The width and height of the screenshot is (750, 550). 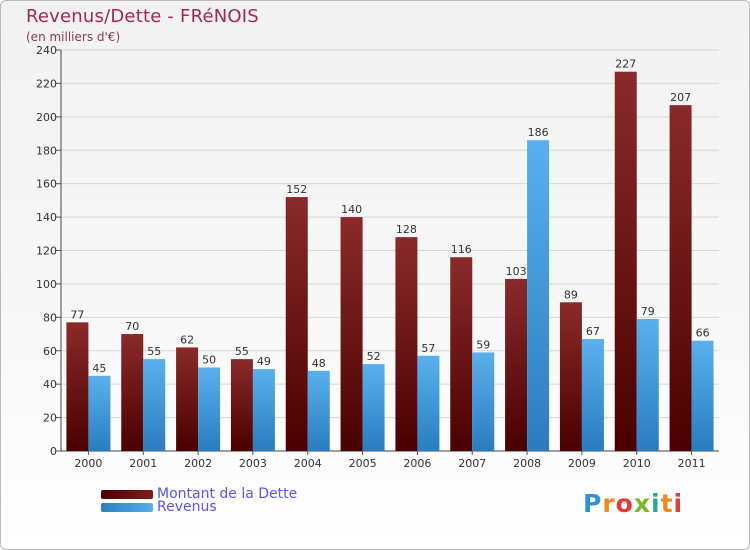 What do you see at coordinates (241, 405) in the screenshot?
I see `bar-dette-2003` at bounding box center [241, 405].